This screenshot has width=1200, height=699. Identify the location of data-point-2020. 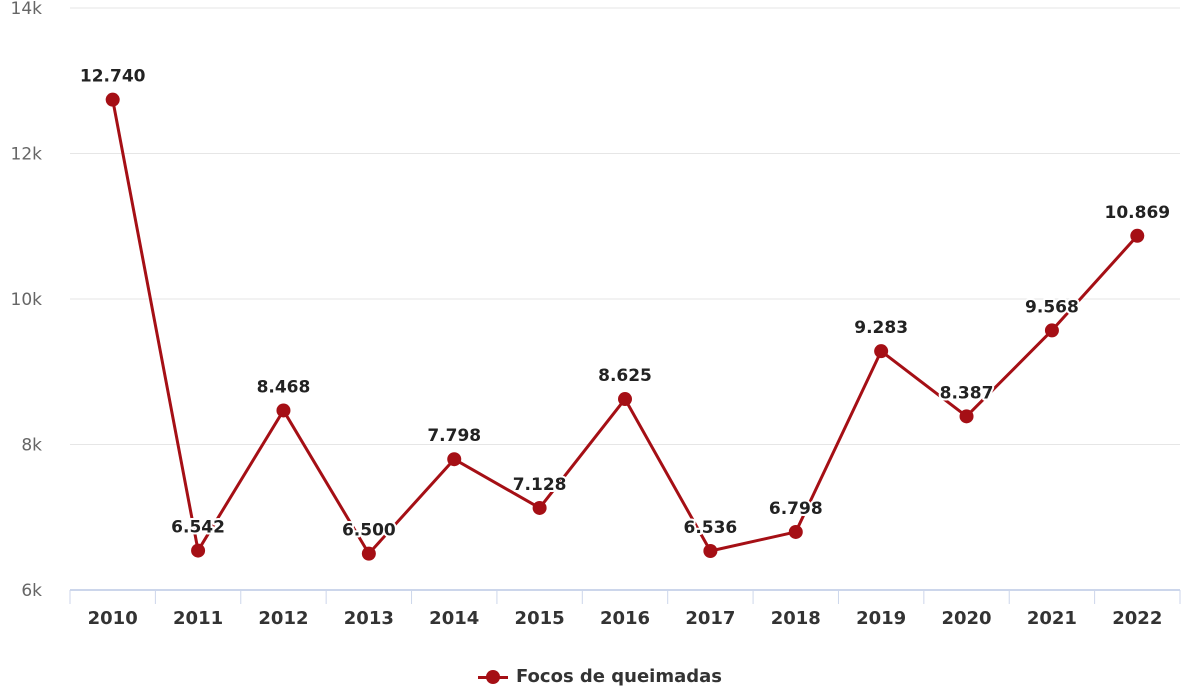
(966, 416).